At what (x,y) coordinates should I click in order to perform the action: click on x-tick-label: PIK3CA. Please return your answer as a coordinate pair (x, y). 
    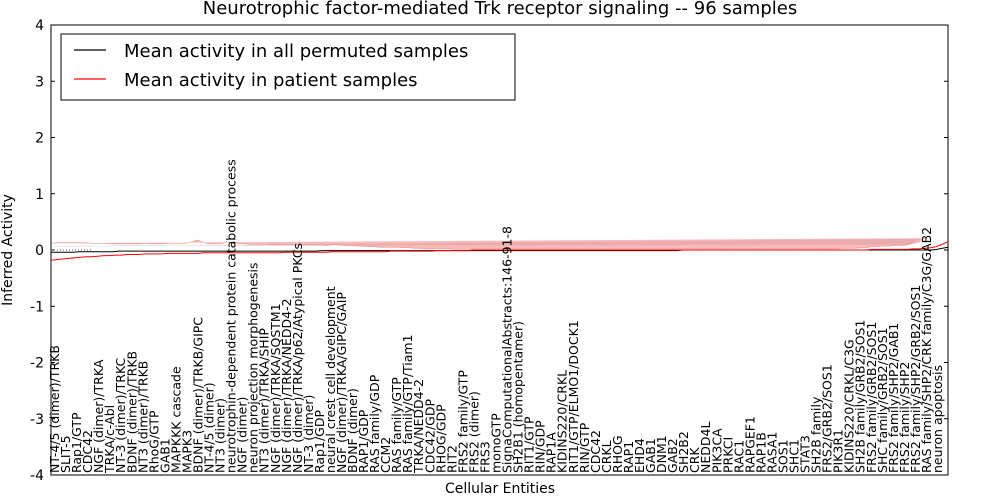
    Looking at the image, I should click on (716, 450).